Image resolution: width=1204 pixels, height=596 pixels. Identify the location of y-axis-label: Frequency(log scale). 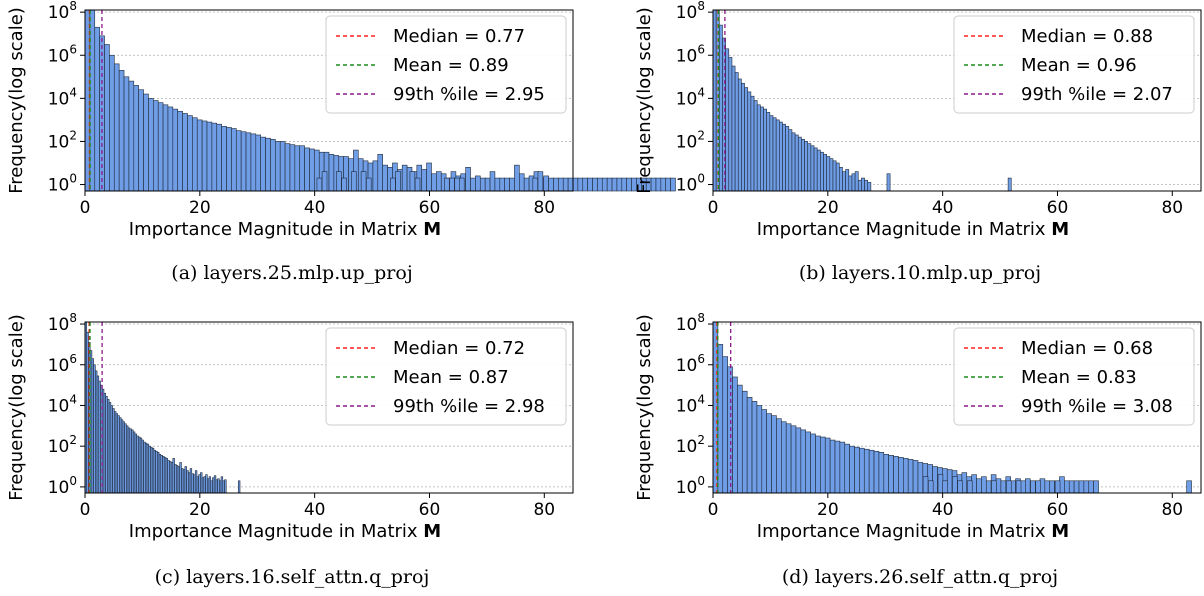
(644, 100).